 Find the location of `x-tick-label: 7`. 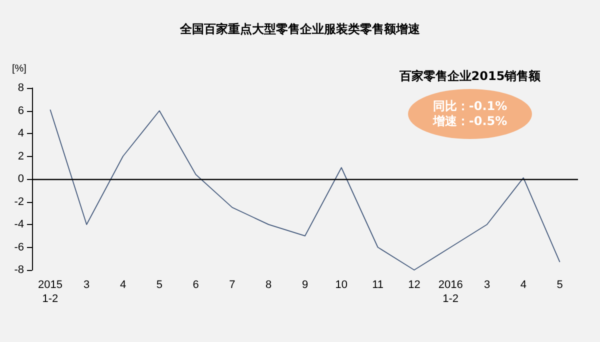

x-tick-label: 7 is located at coordinates (232, 285).